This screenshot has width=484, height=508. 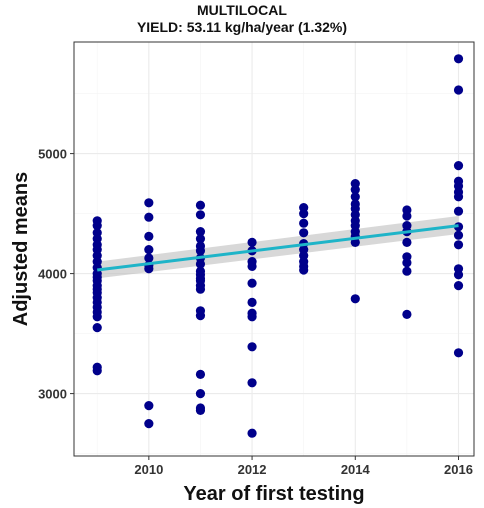 I want to click on x-axis-title: Year of first testing, so click(x=273, y=494).